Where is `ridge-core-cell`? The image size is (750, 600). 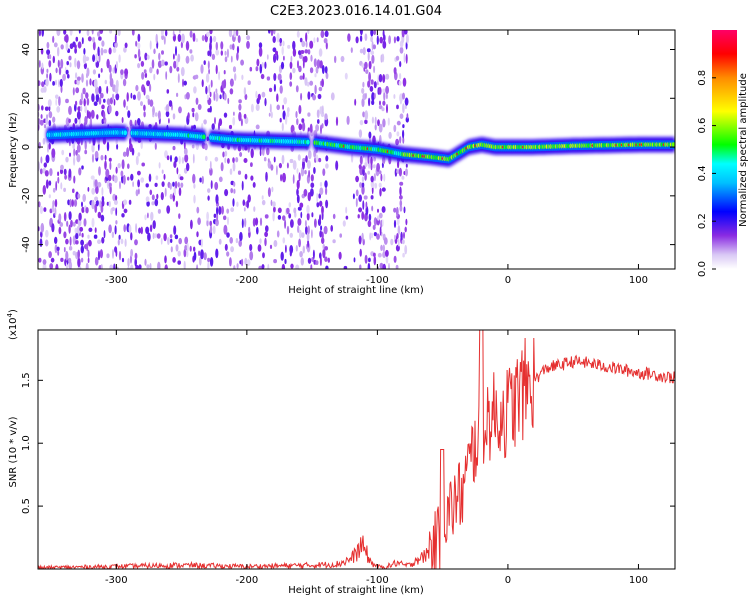
ridge-core-cell is located at coordinates (125, 133).